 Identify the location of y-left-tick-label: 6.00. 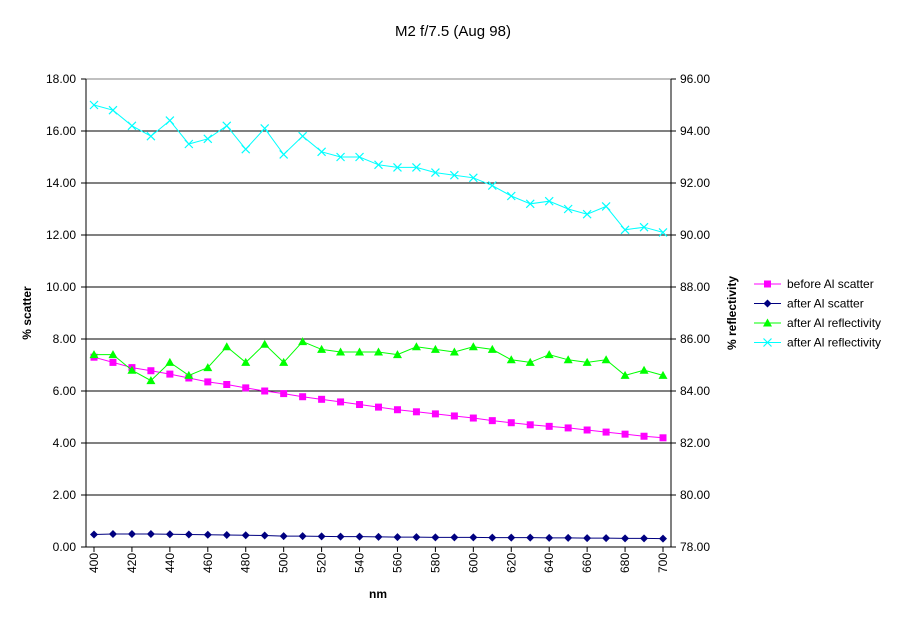
(65, 391).